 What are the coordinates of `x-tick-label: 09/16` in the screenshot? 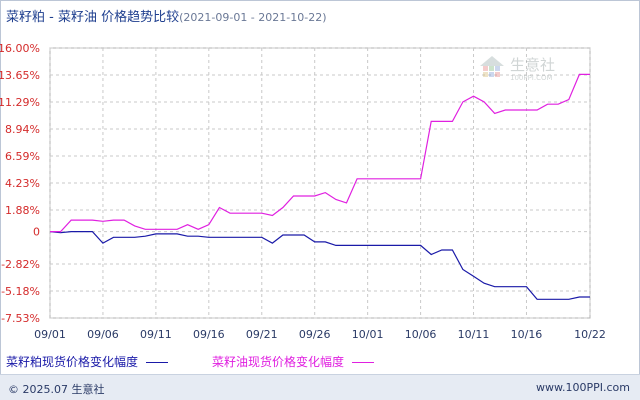 It's located at (209, 334).